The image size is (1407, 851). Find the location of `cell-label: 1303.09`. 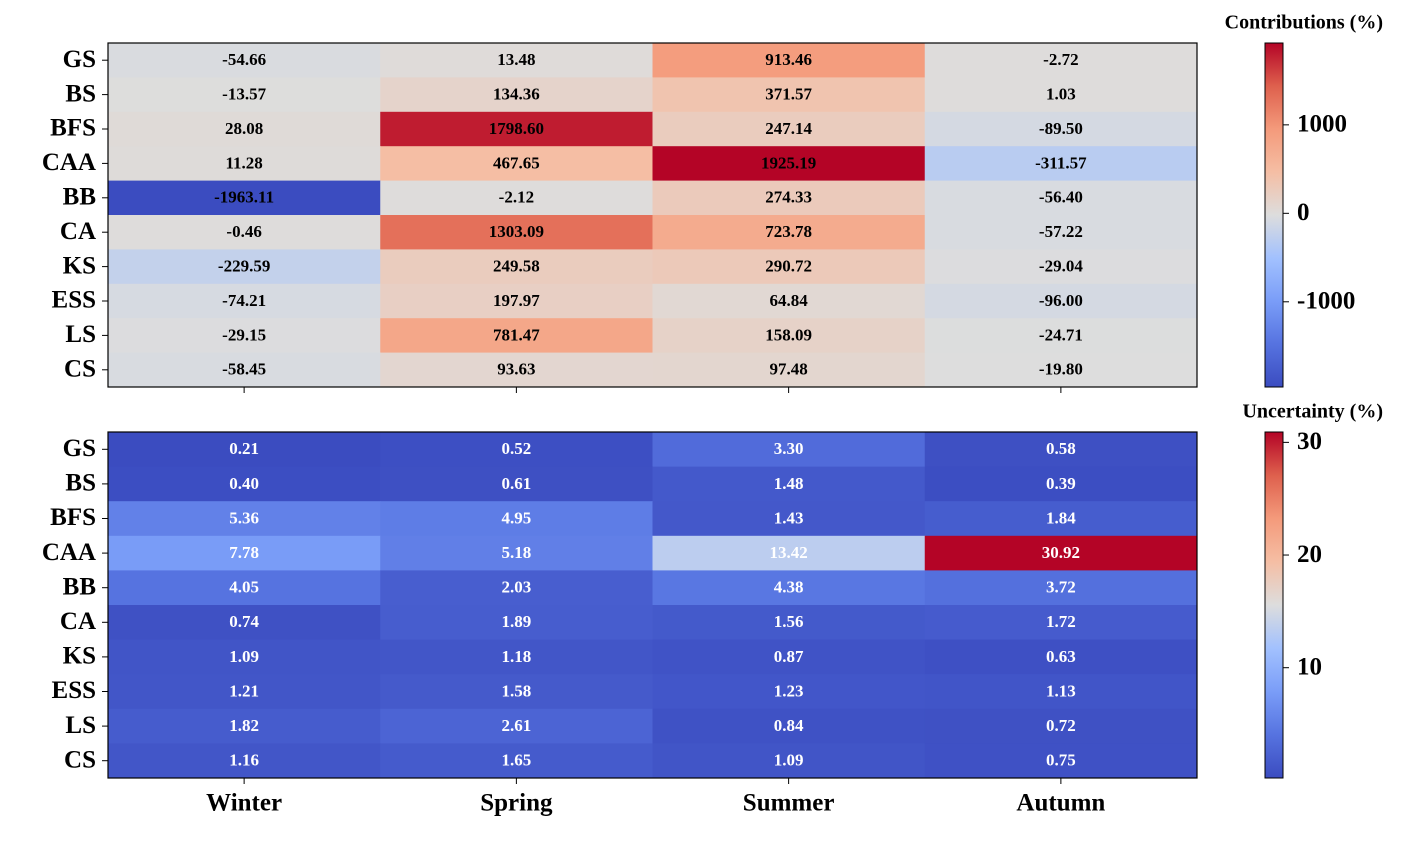

cell-label: 1303.09 is located at coordinates (516, 231).